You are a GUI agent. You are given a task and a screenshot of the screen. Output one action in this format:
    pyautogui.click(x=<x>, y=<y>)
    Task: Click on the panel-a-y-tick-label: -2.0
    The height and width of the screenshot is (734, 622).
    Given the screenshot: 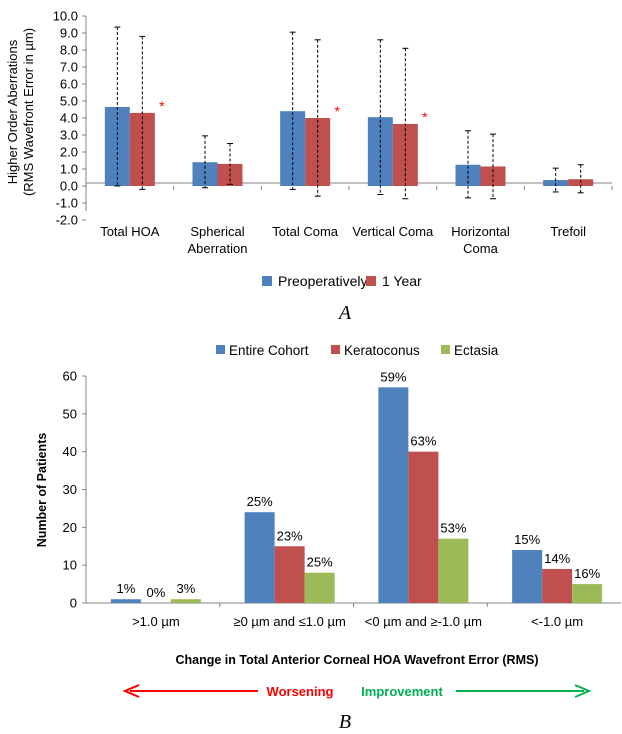 What is the action you would take?
    pyautogui.click(x=67, y=220)
    